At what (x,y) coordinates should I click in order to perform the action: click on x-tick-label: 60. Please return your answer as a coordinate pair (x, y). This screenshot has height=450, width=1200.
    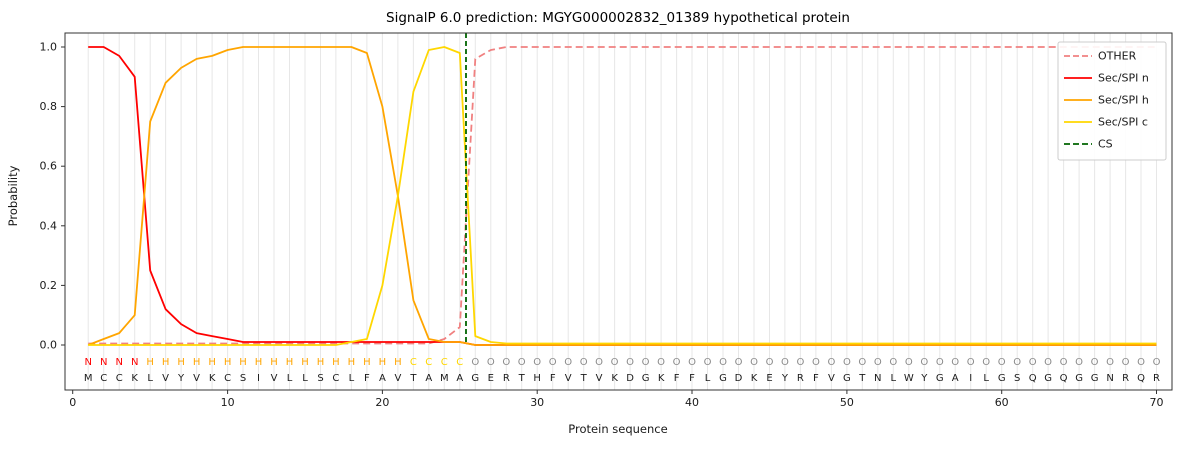
    Looking at the image, I should click on (1002, 402).